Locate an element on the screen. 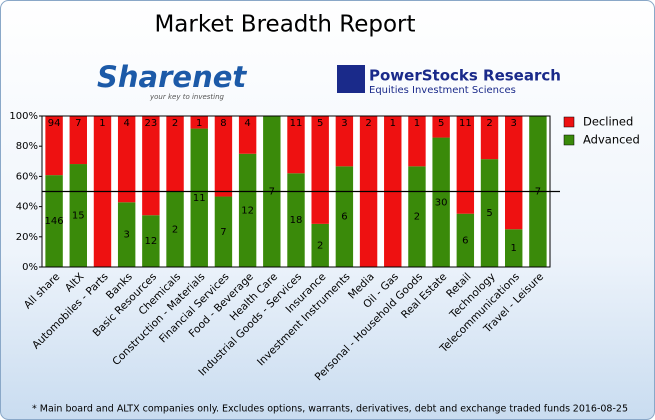 The width and height of the screenshot is (655, 420). data-label: 30 is located at coordinates (441, 202).